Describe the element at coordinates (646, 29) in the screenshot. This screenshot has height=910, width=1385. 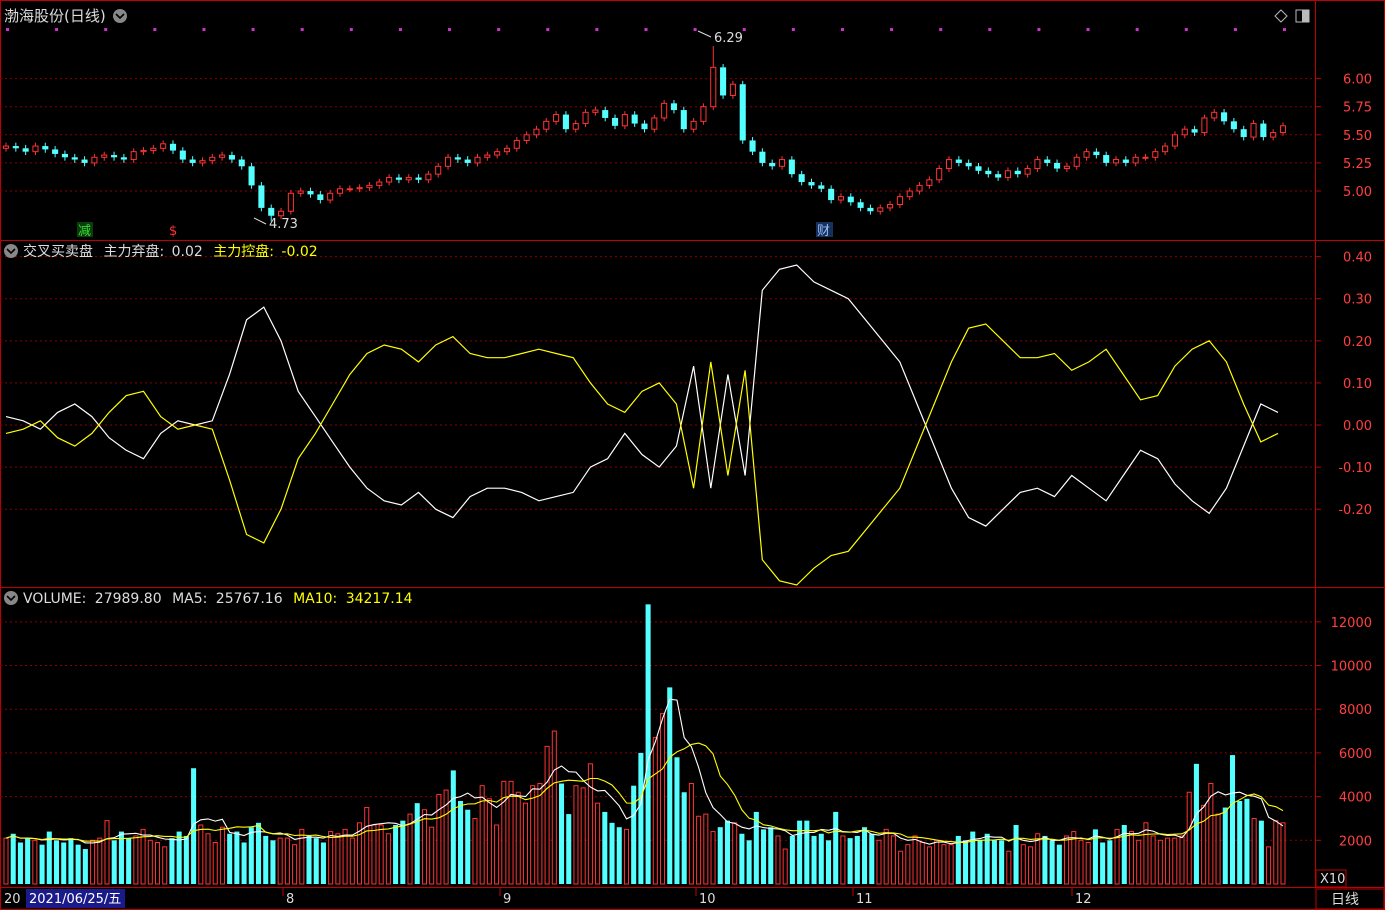
I see `top-info-dots` at that location.